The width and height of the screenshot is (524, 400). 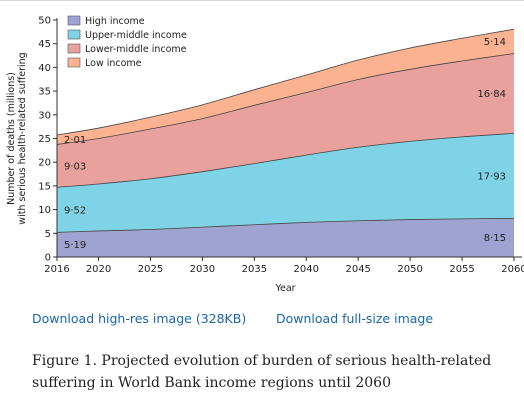 What do you see at coordinates (44, 163) in the screenshot?
I see `y-tick-label-20: 20` at bounding box center [44, 163].